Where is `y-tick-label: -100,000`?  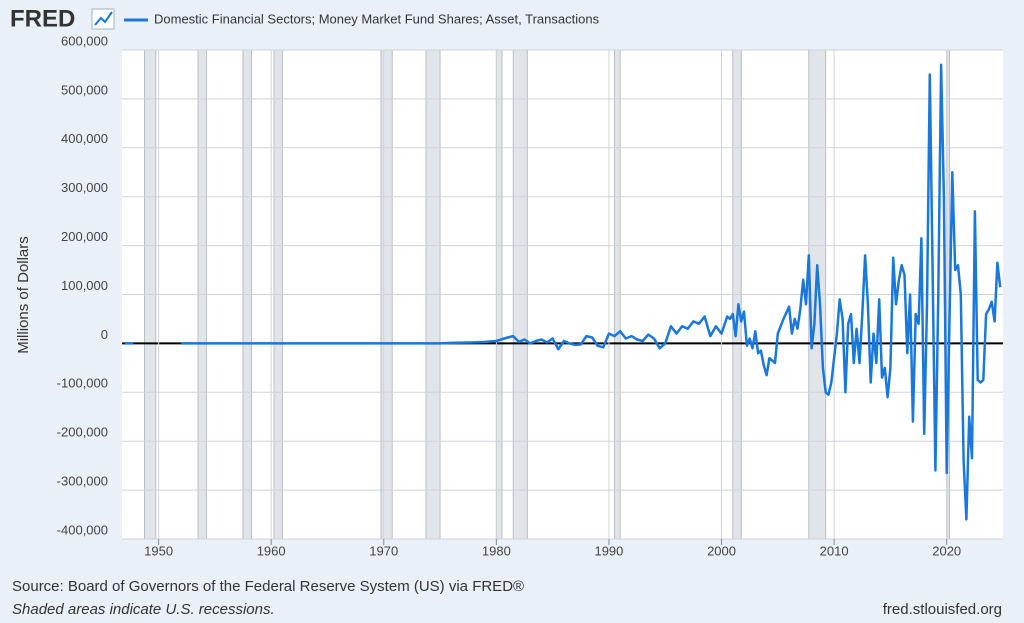 y-tick-label: -100,000 is located at coordinates (82, 383).